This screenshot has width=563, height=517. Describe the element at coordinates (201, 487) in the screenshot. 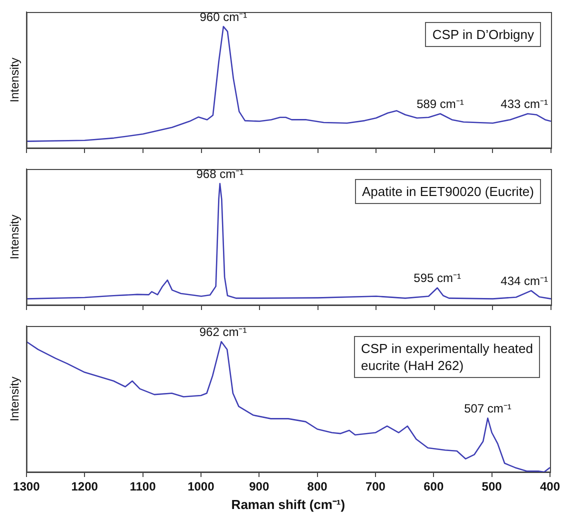

I see `x-tick-label: 1000` at that location.